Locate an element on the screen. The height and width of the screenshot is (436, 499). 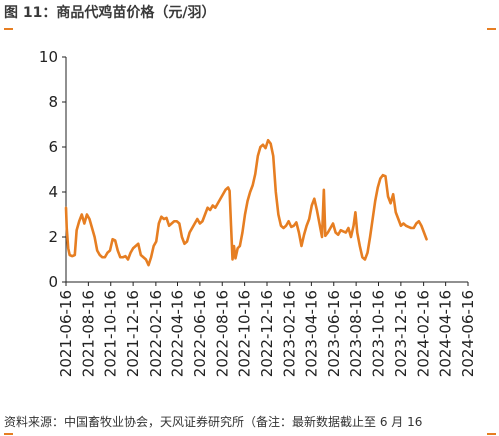
y-tick-label: 2 is located at coordinates (53, 237).